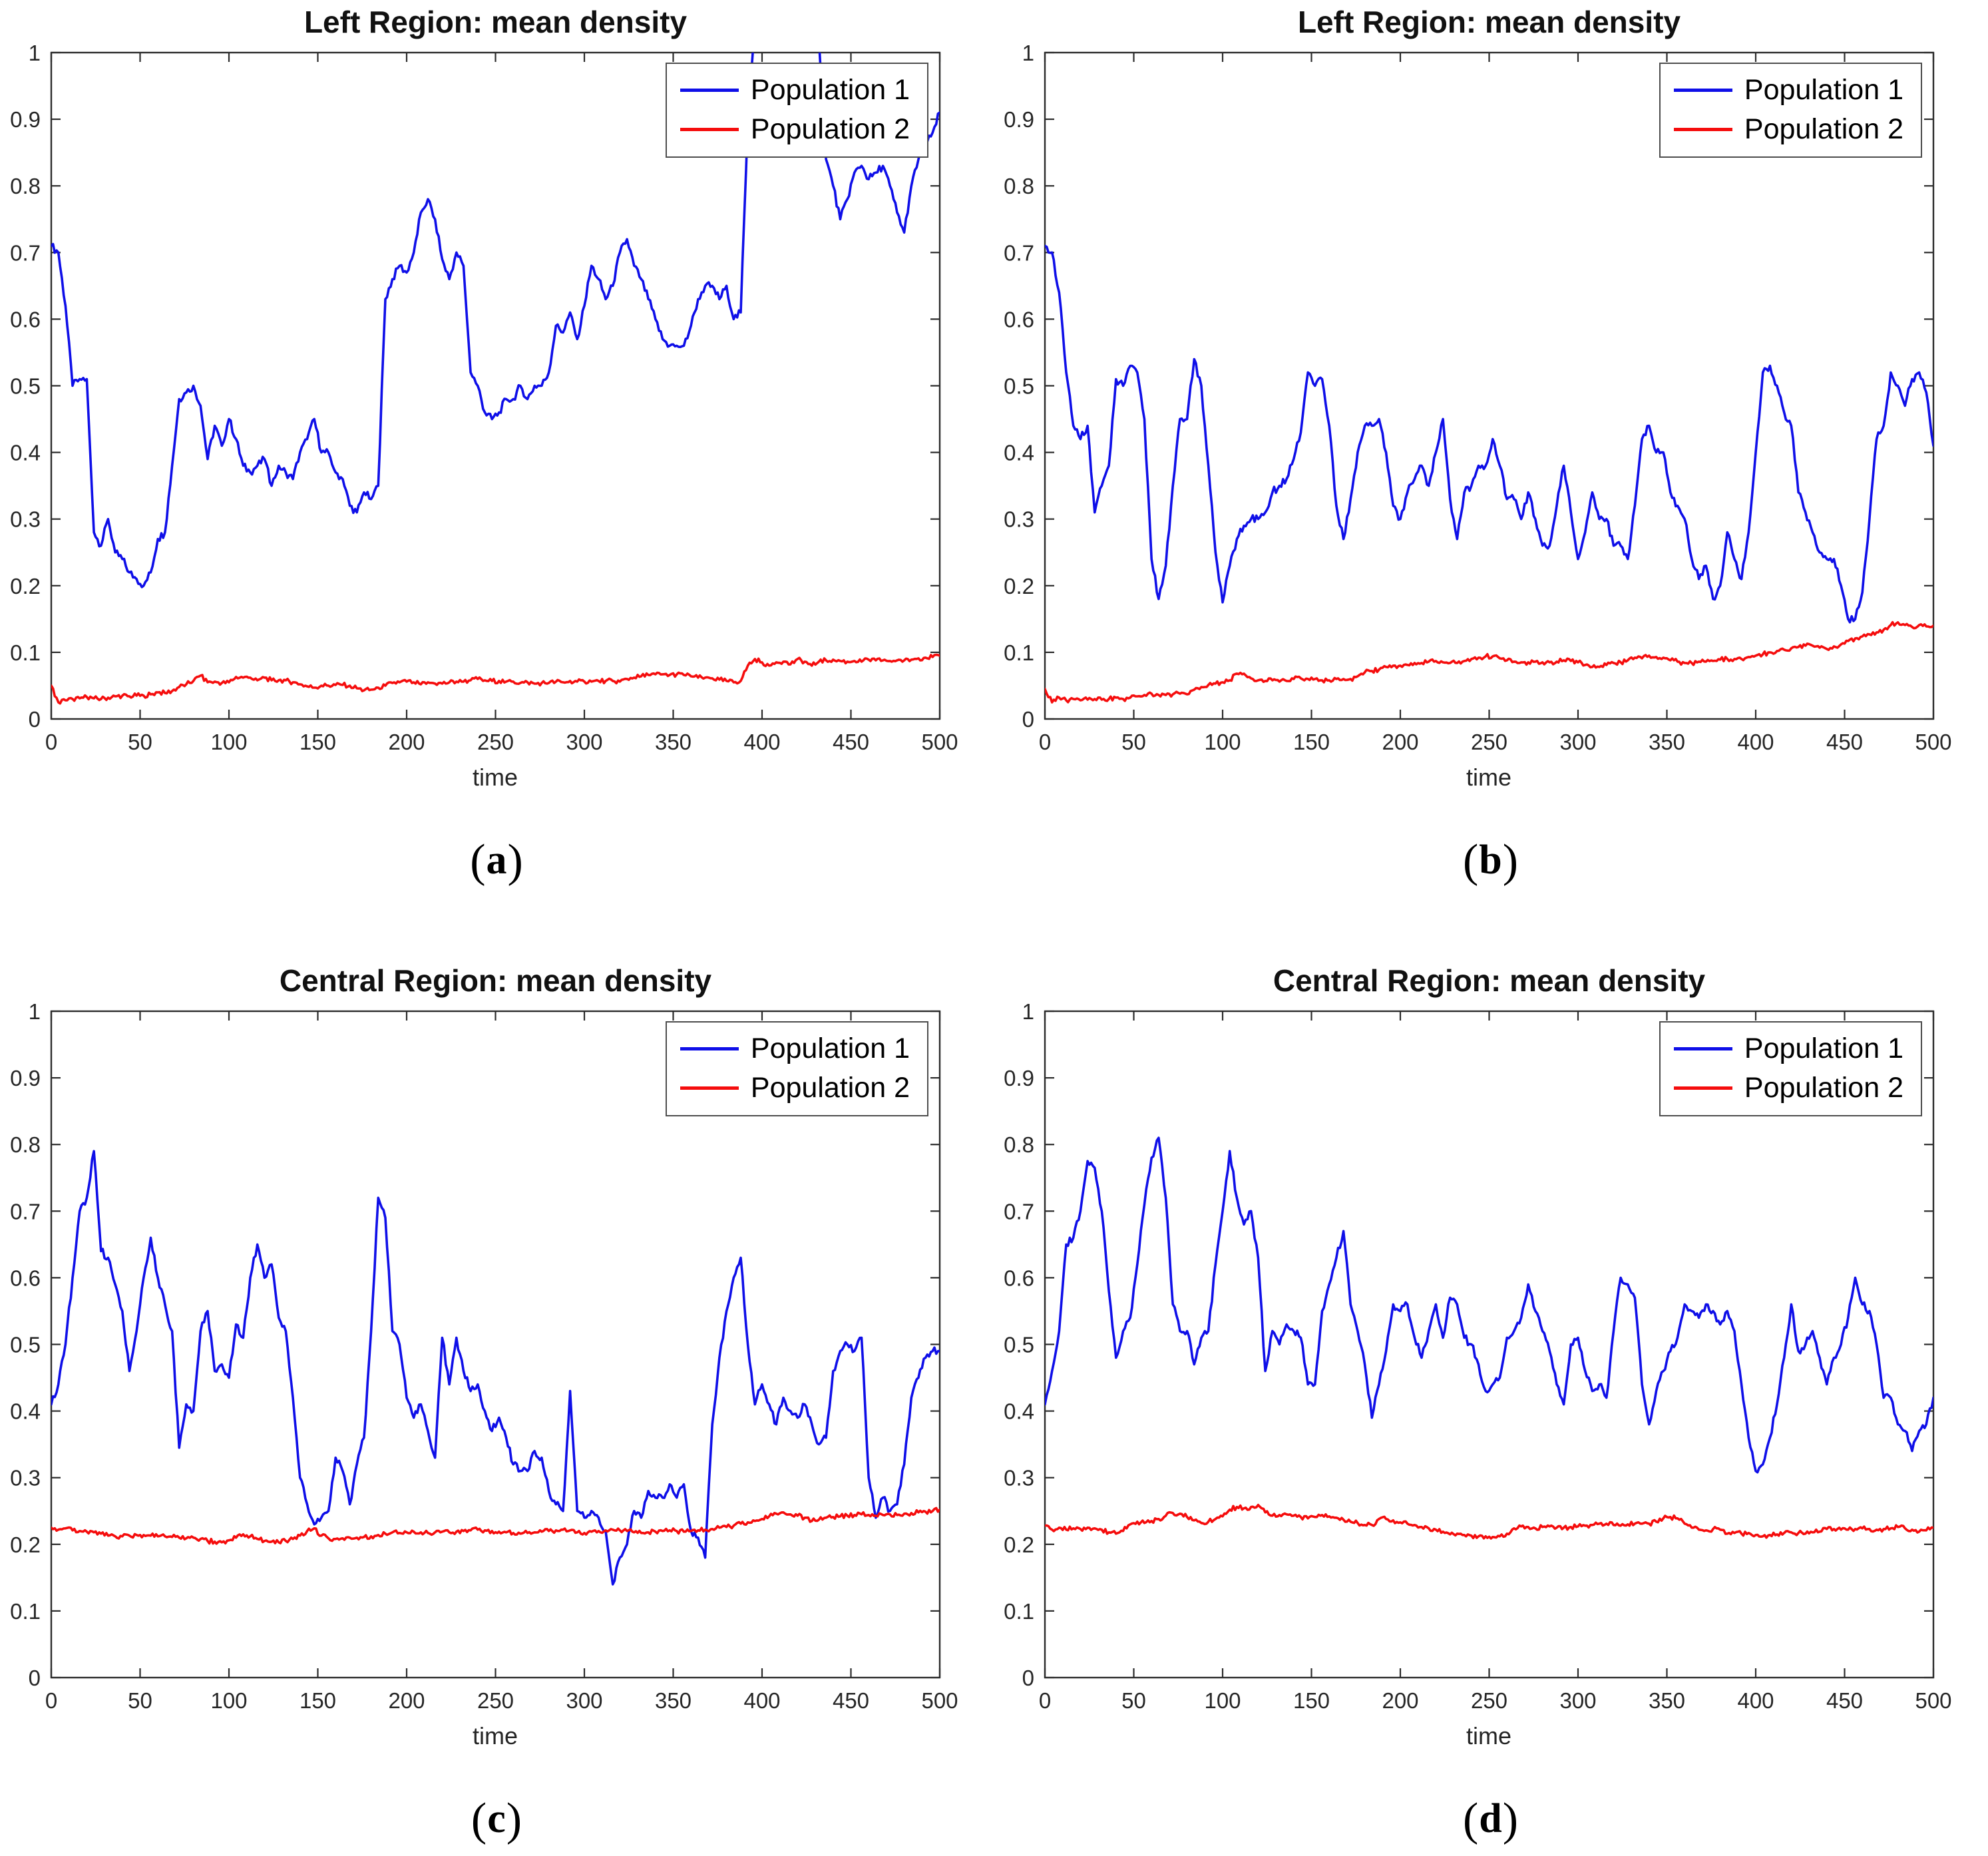 The height and width of the screenshot is (1856, 1988). I want to click on subfigure-label-b: (b), so click(1491, 861).